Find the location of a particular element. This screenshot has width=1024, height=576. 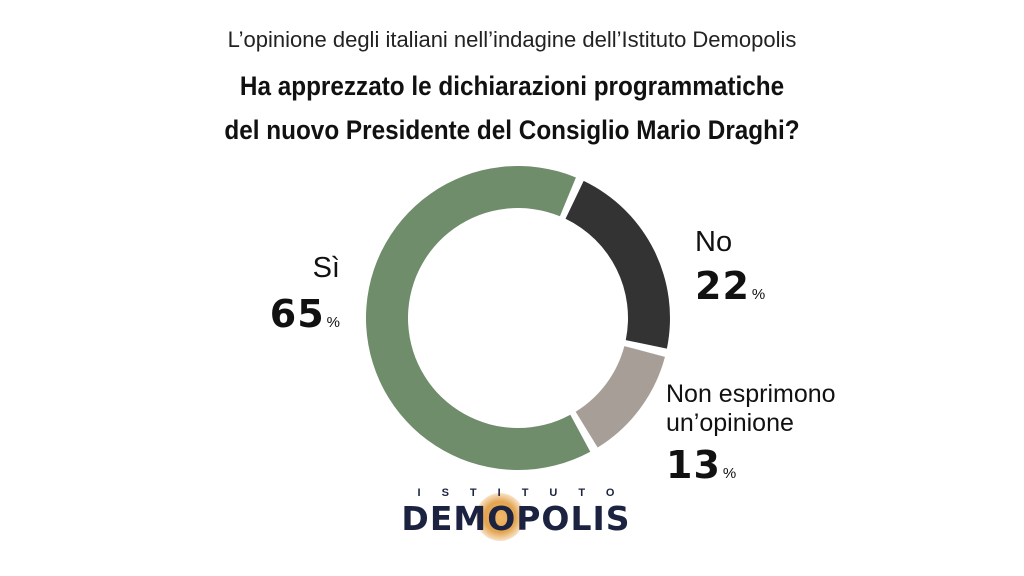

slice-category-no: No is located at coordinates (714, 242).